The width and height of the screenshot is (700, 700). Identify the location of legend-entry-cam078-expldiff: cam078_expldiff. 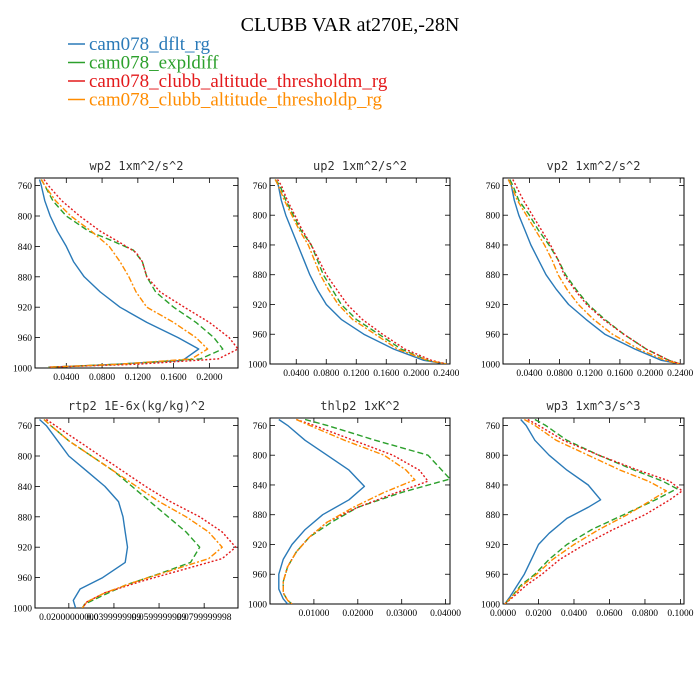
(143, 63).